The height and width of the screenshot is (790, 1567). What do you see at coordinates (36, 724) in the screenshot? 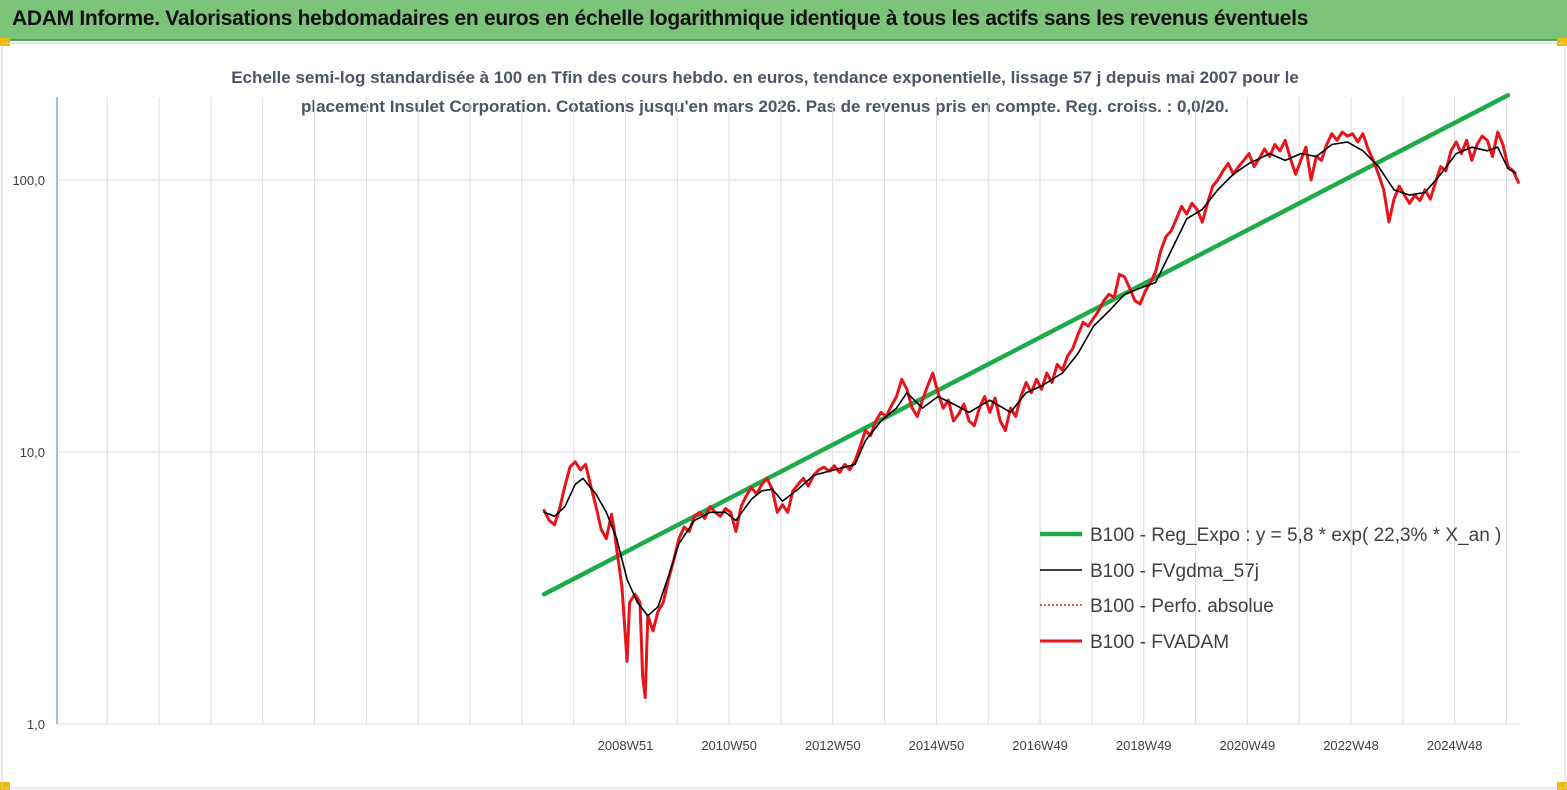
I see `y-tick-label: 1,0` at bounding box center [36, 724].